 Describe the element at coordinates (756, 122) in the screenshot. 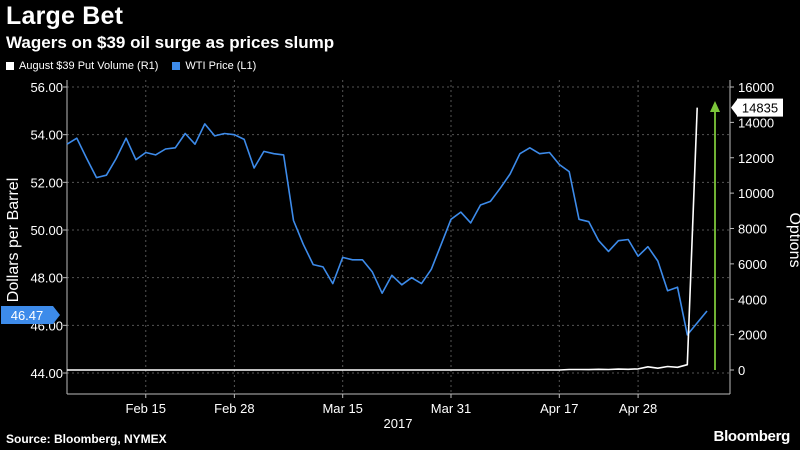

I see `y-right-tick-label: 14000` at that location.